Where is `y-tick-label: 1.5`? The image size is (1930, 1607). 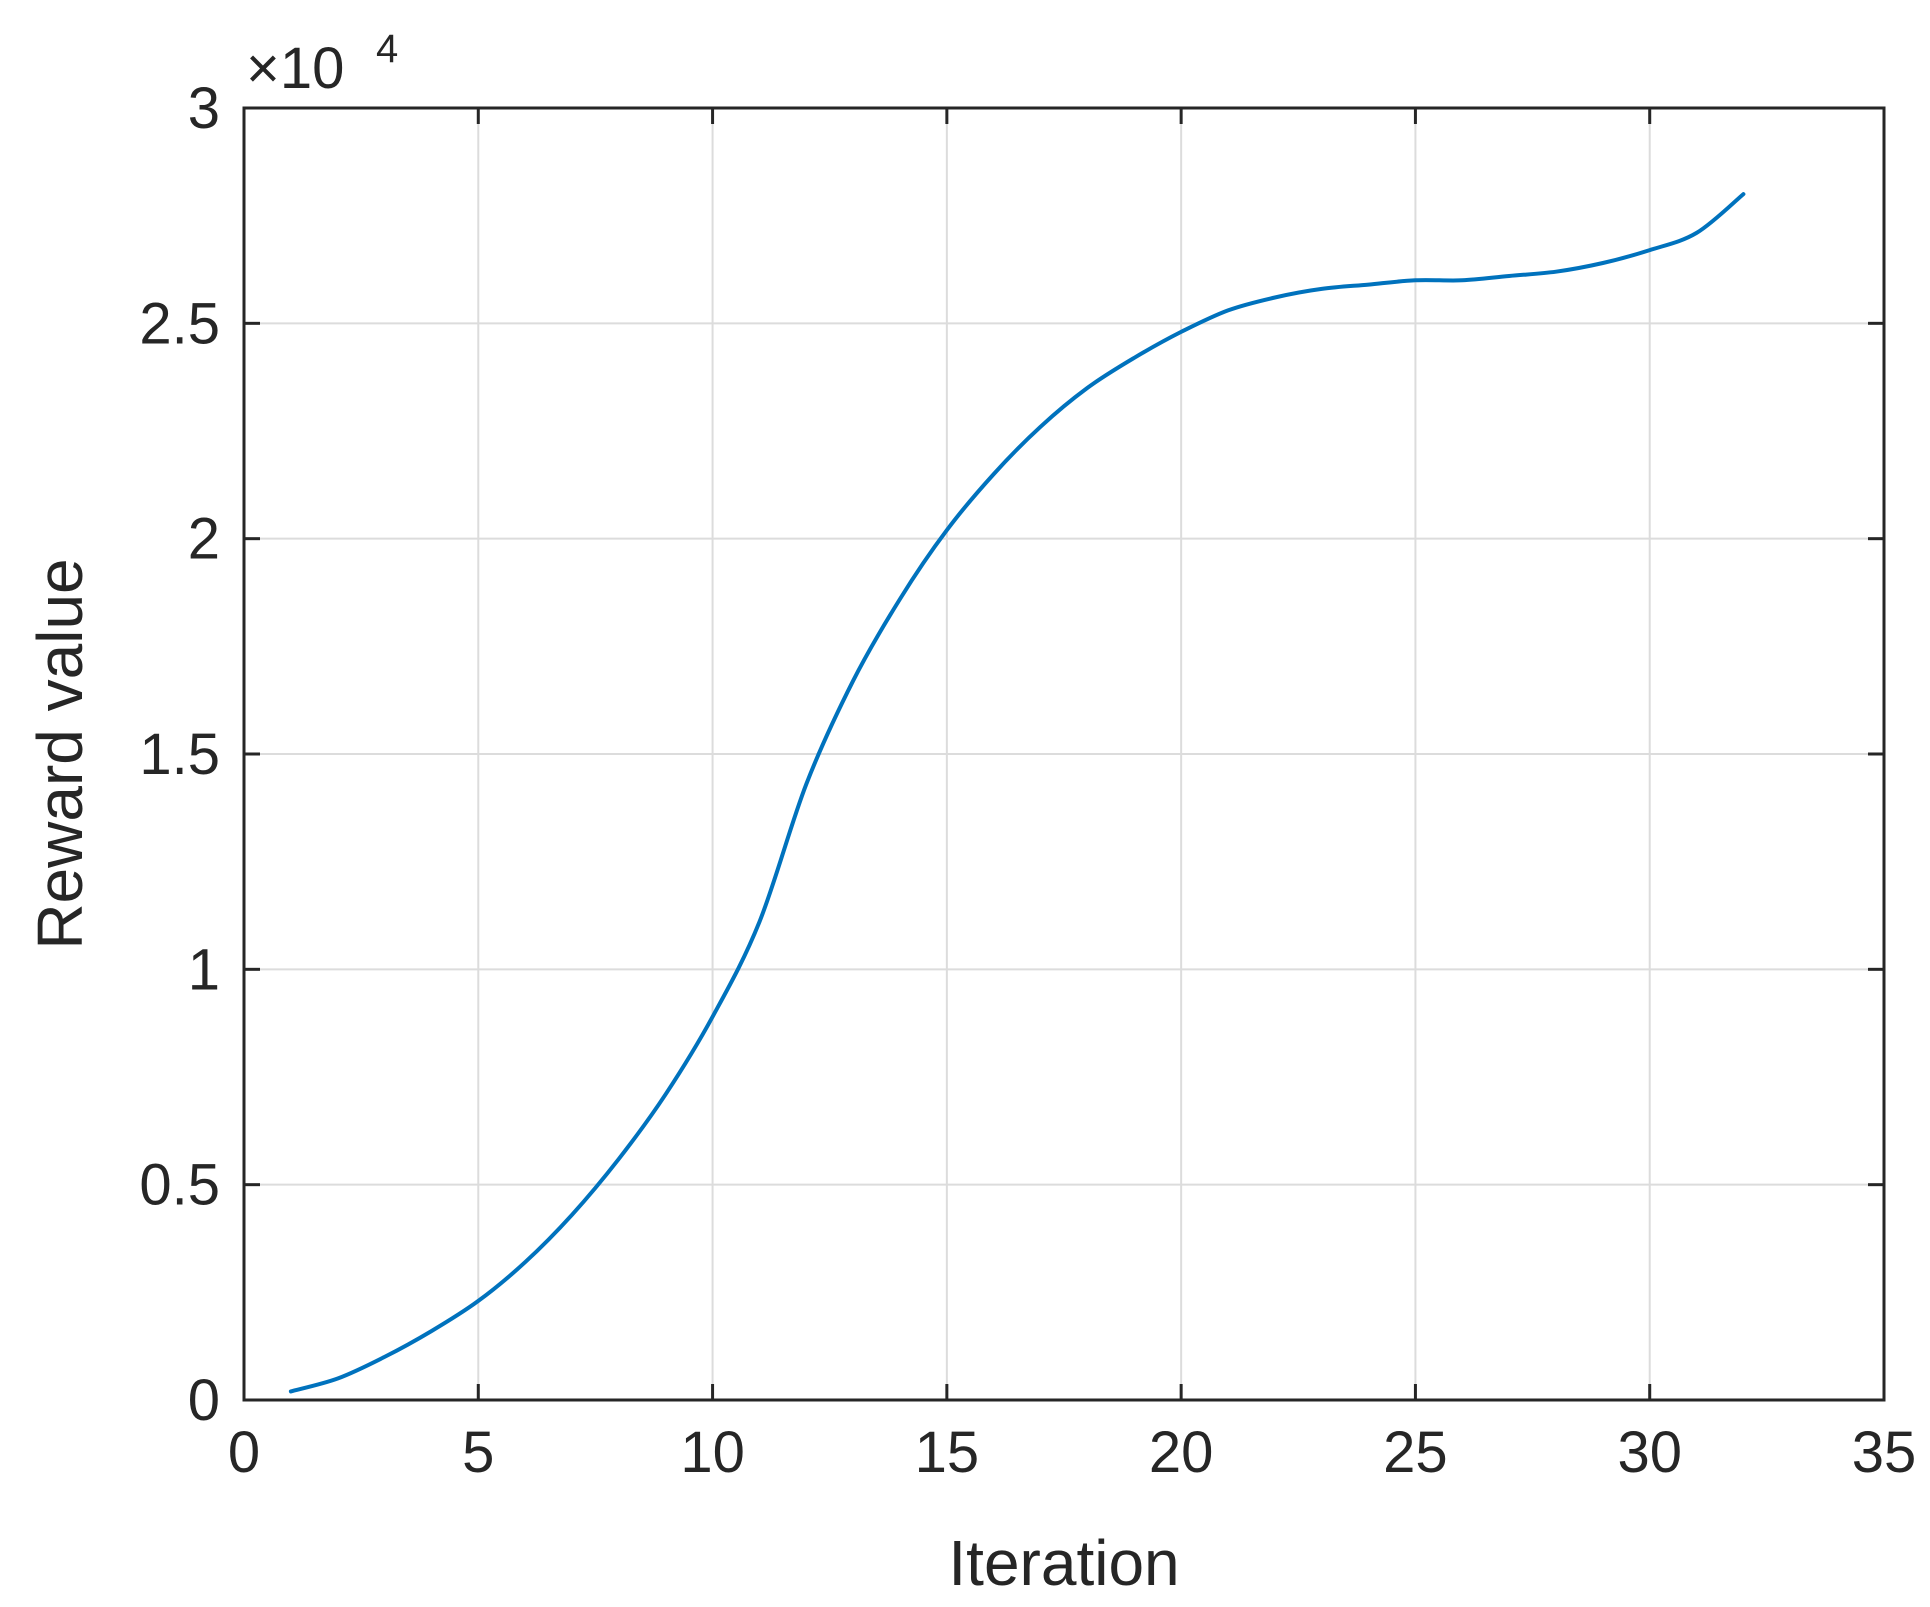
y-tick-label: 1.5 is located at coordinates (179, 754).